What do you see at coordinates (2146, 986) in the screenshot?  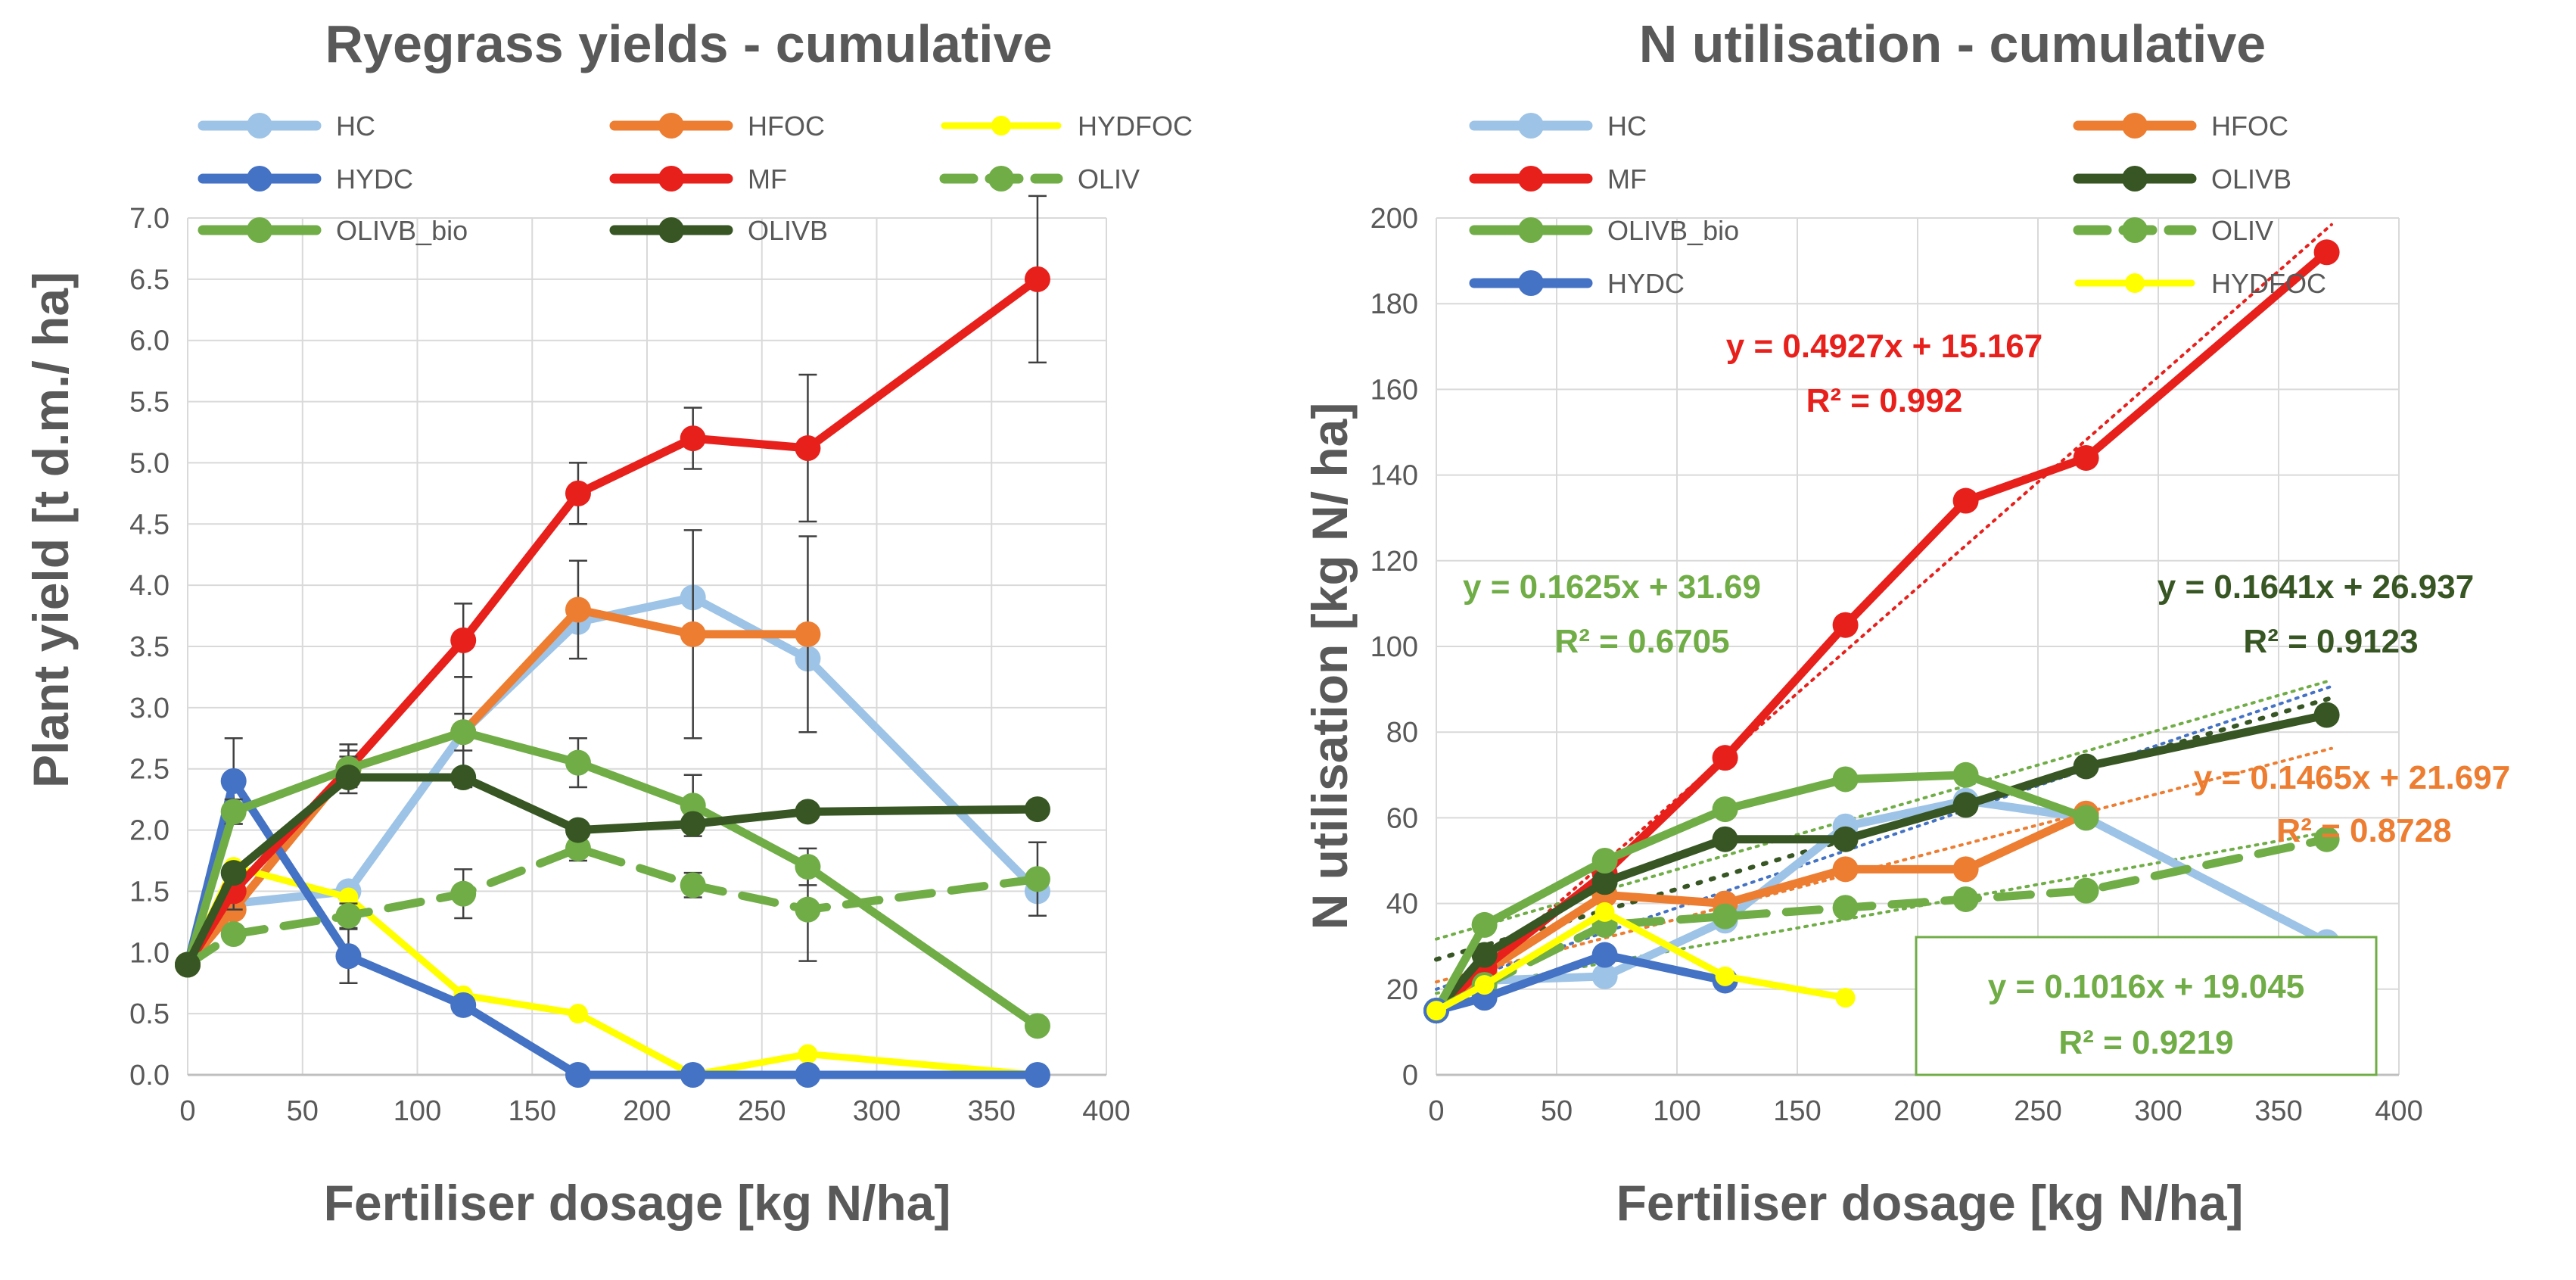 I see `equation-text: y = 0.1016x + 19.045` at bounding box center [2146, 986].